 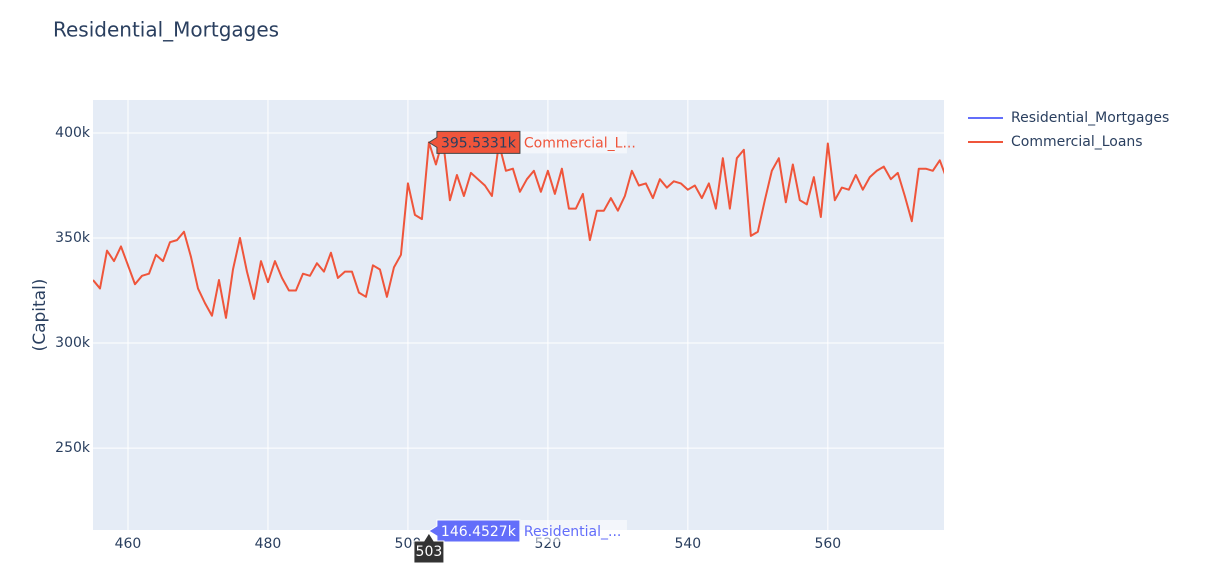 What do you see at coordinates (429, 552) in the screenshot?
I see `hover-x-label: 503` at bounding box center [429, 552].